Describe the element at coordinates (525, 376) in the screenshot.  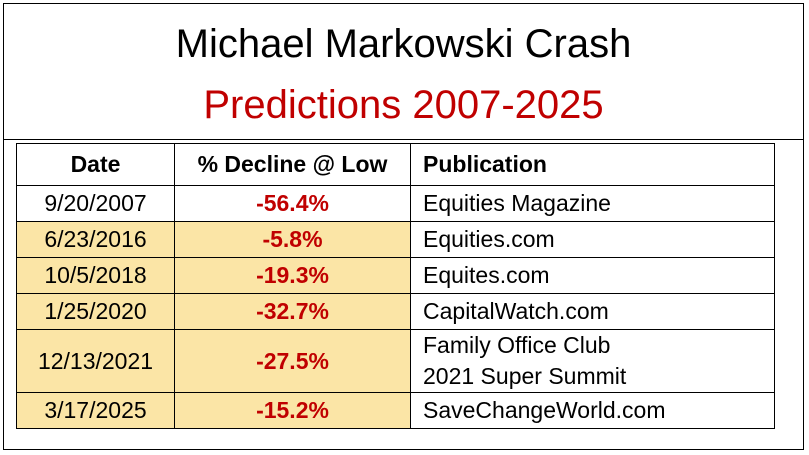
I see `publication-line-2: 2021 Super Summit` at that location.